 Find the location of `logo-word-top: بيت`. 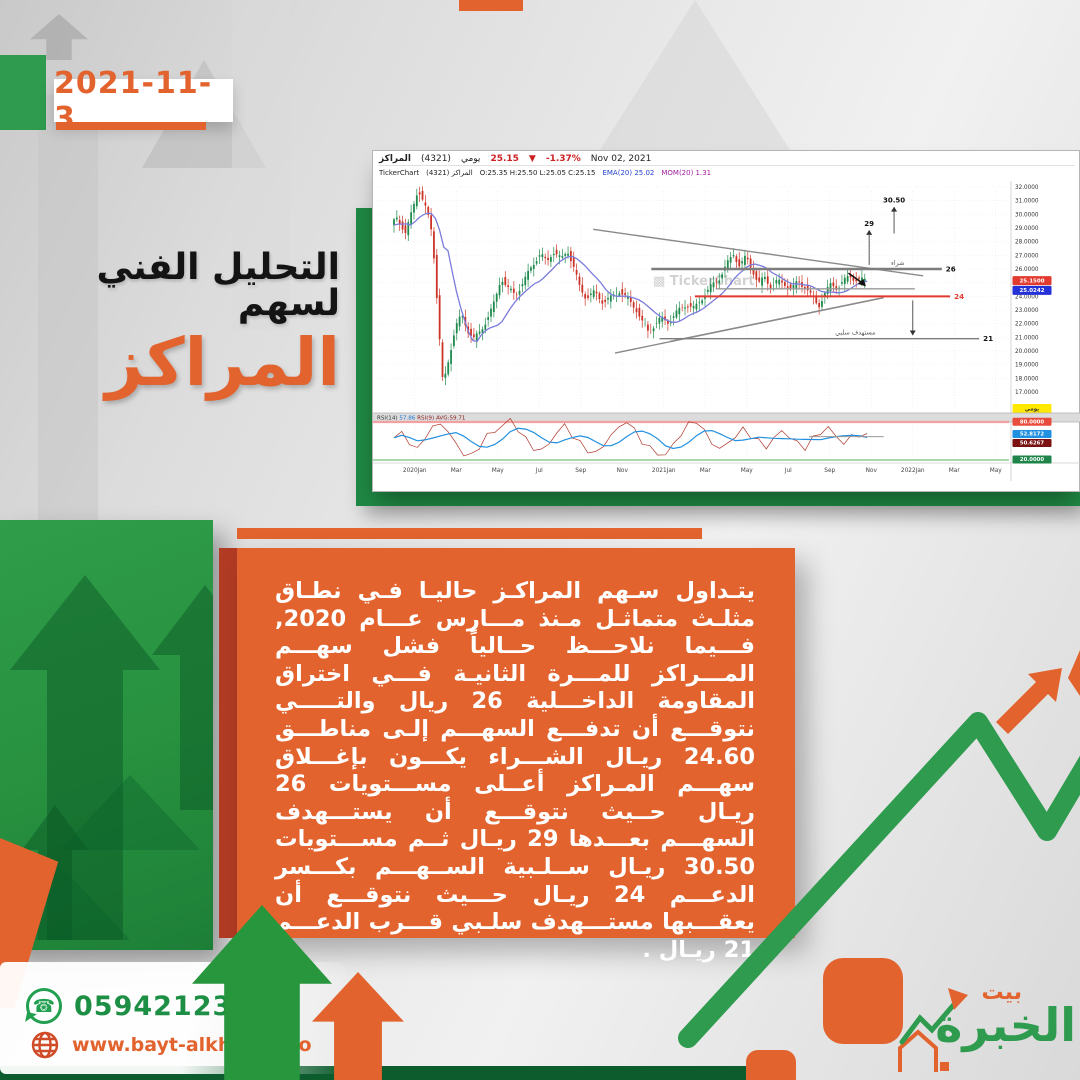

logo-word-top: بيت is located at coordinates (1001, 992).